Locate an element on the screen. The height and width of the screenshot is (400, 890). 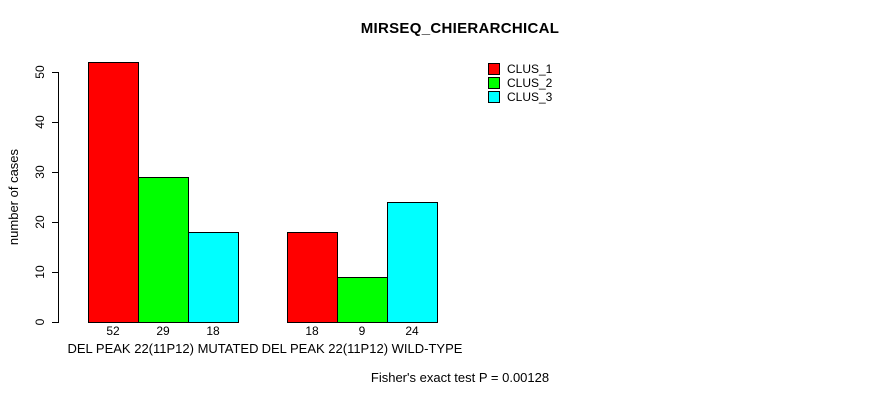
bar-value-label: 29 is located at coordinates (163, 331).